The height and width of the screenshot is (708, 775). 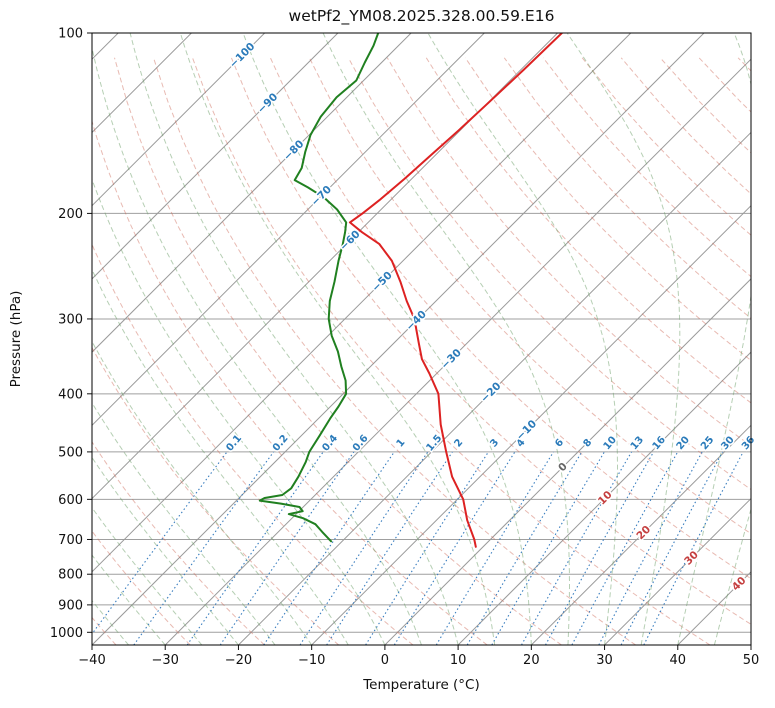 I want to click on y-tick-label: 200, so click(x=70, y=214).